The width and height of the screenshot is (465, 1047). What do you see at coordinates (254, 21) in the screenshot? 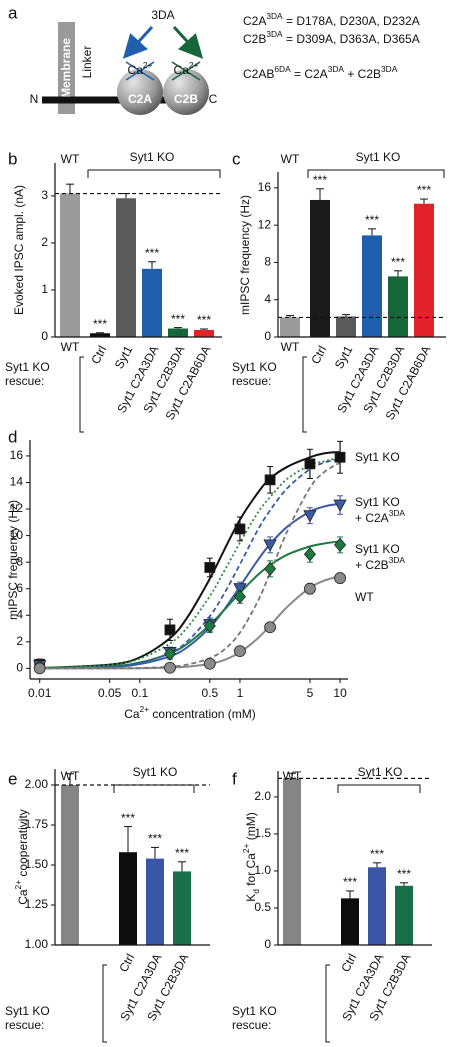
I see `equation-part: C2A` at bounding box center [254, 21].